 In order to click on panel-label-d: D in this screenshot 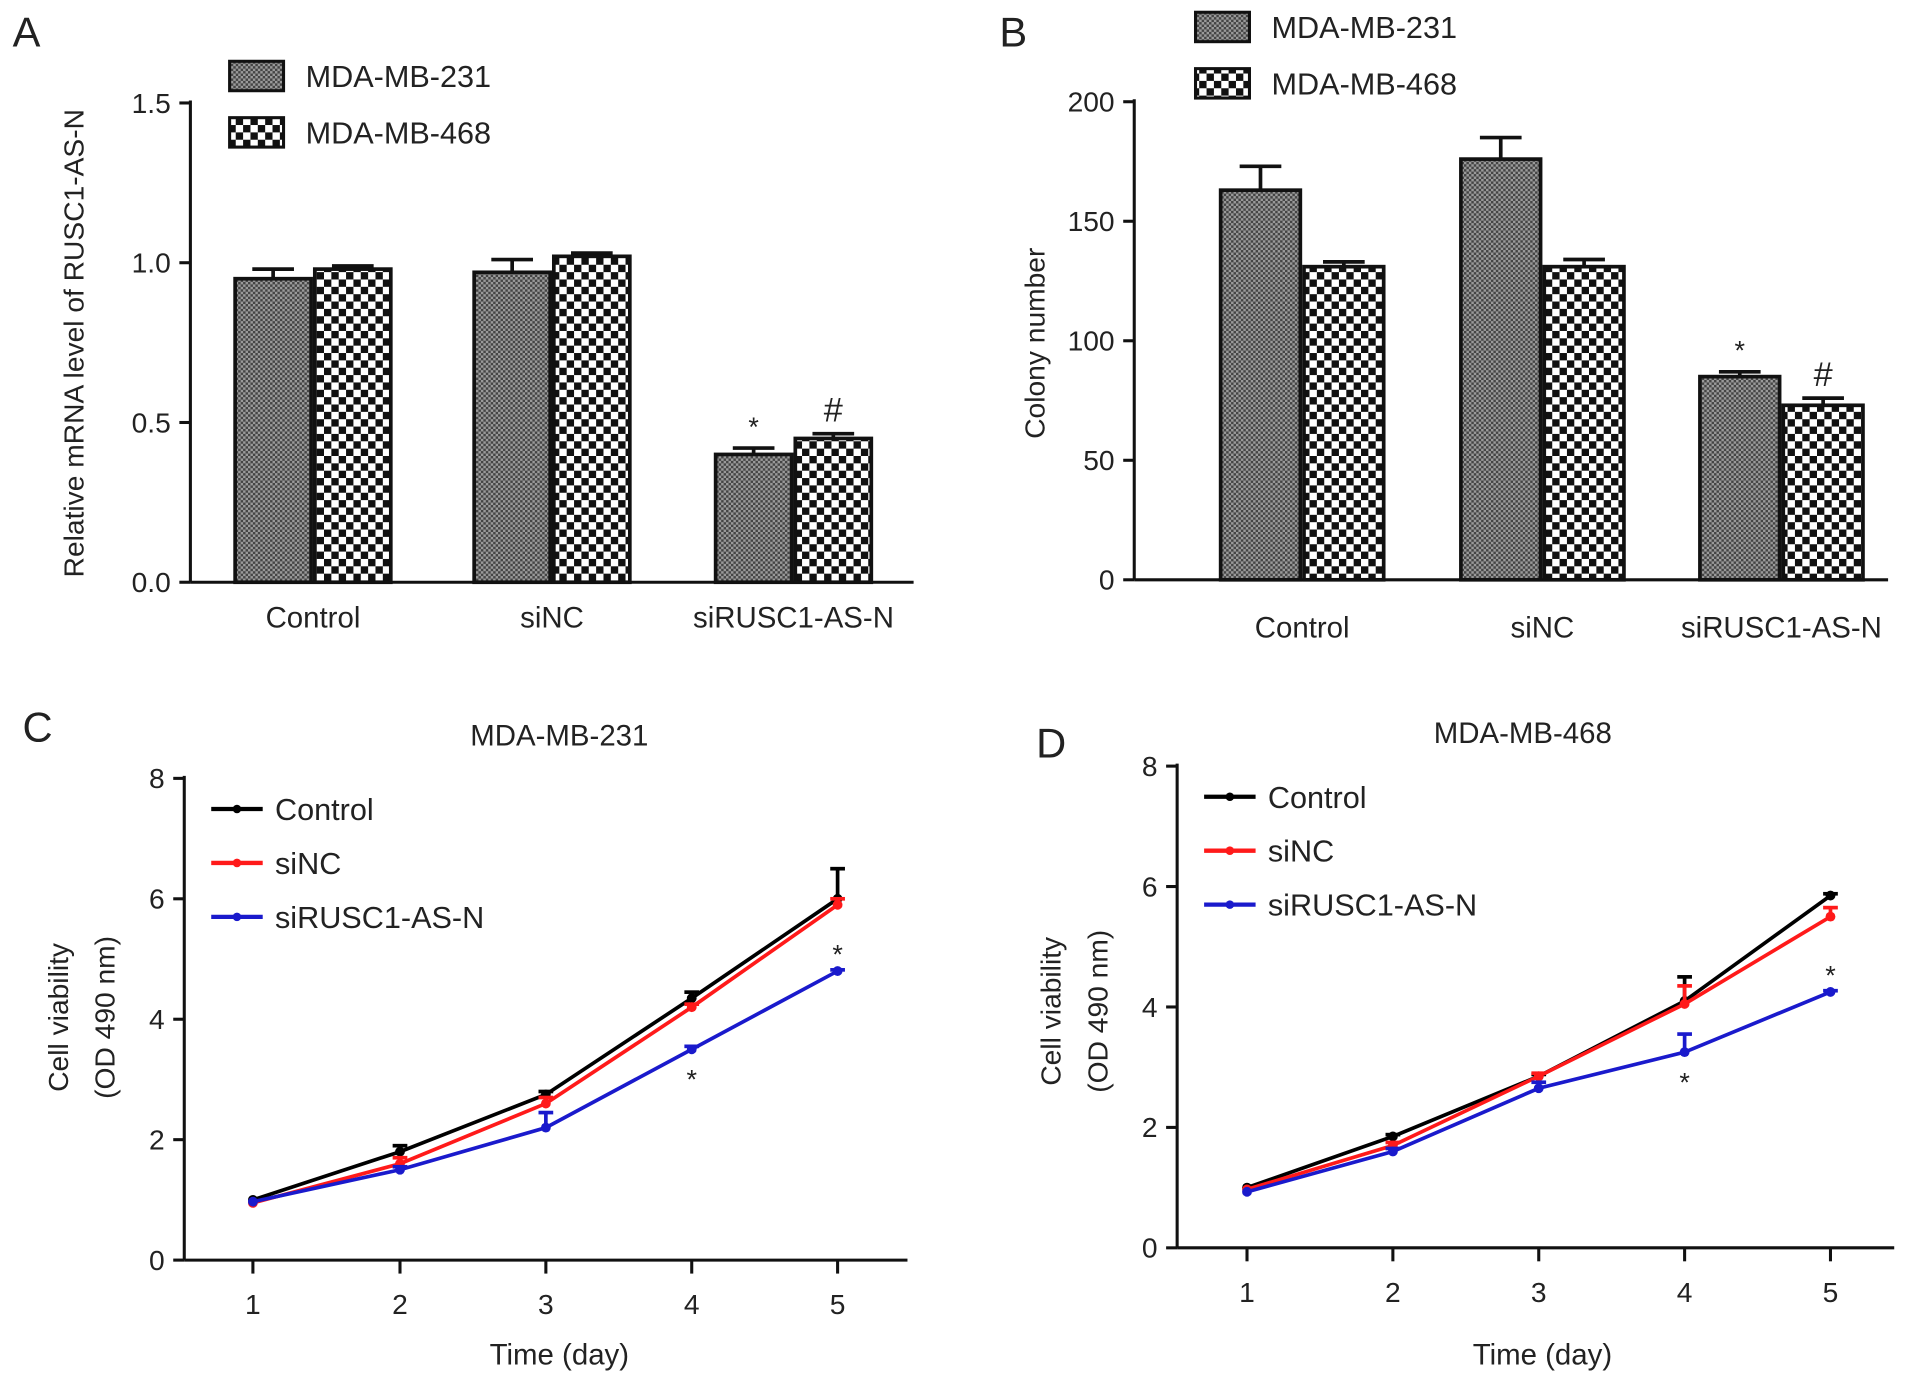, I will do `click(1051, 743)`.